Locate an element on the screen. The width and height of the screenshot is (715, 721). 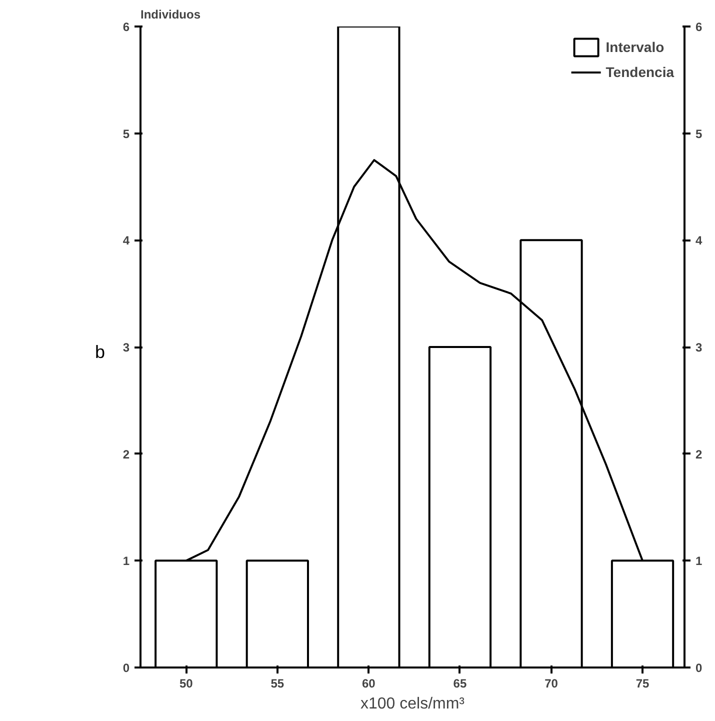
y-axis-title: Individuos is located at coordinates (170, 15).